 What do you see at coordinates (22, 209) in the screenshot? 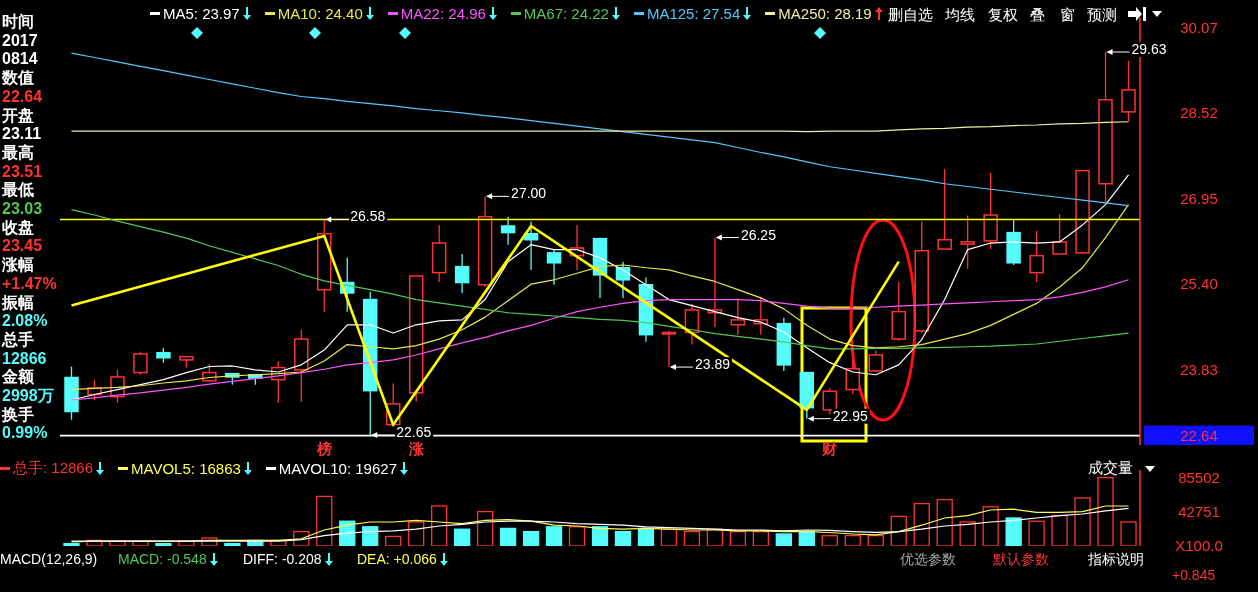
I see `text: 23.03` at bounding box center [22, 209].